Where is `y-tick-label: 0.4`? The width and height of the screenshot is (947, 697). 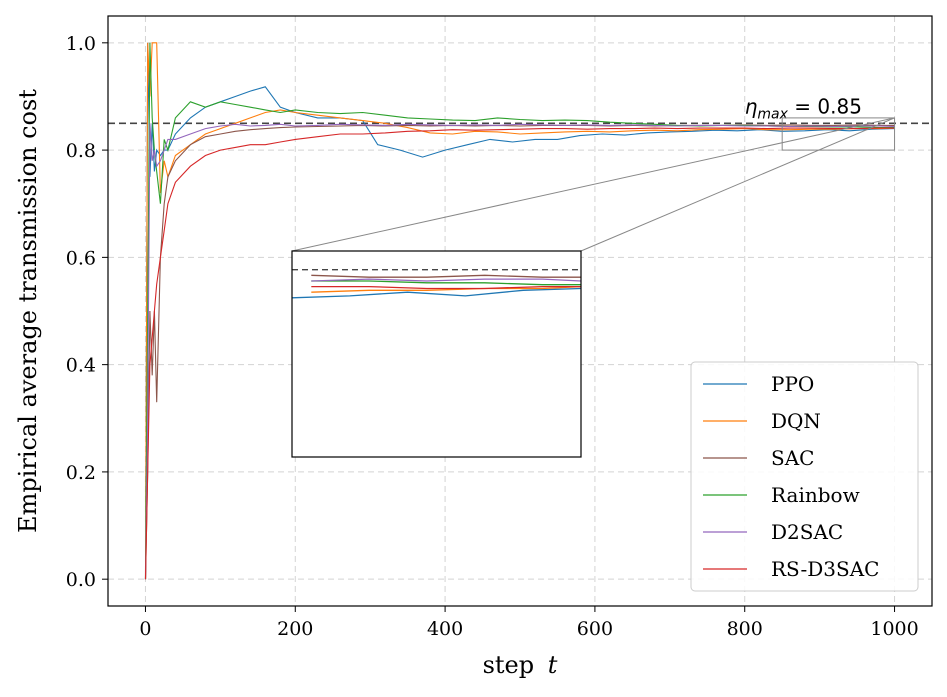 y-tick-label: 0.4 is located at coordinates (81, 366).